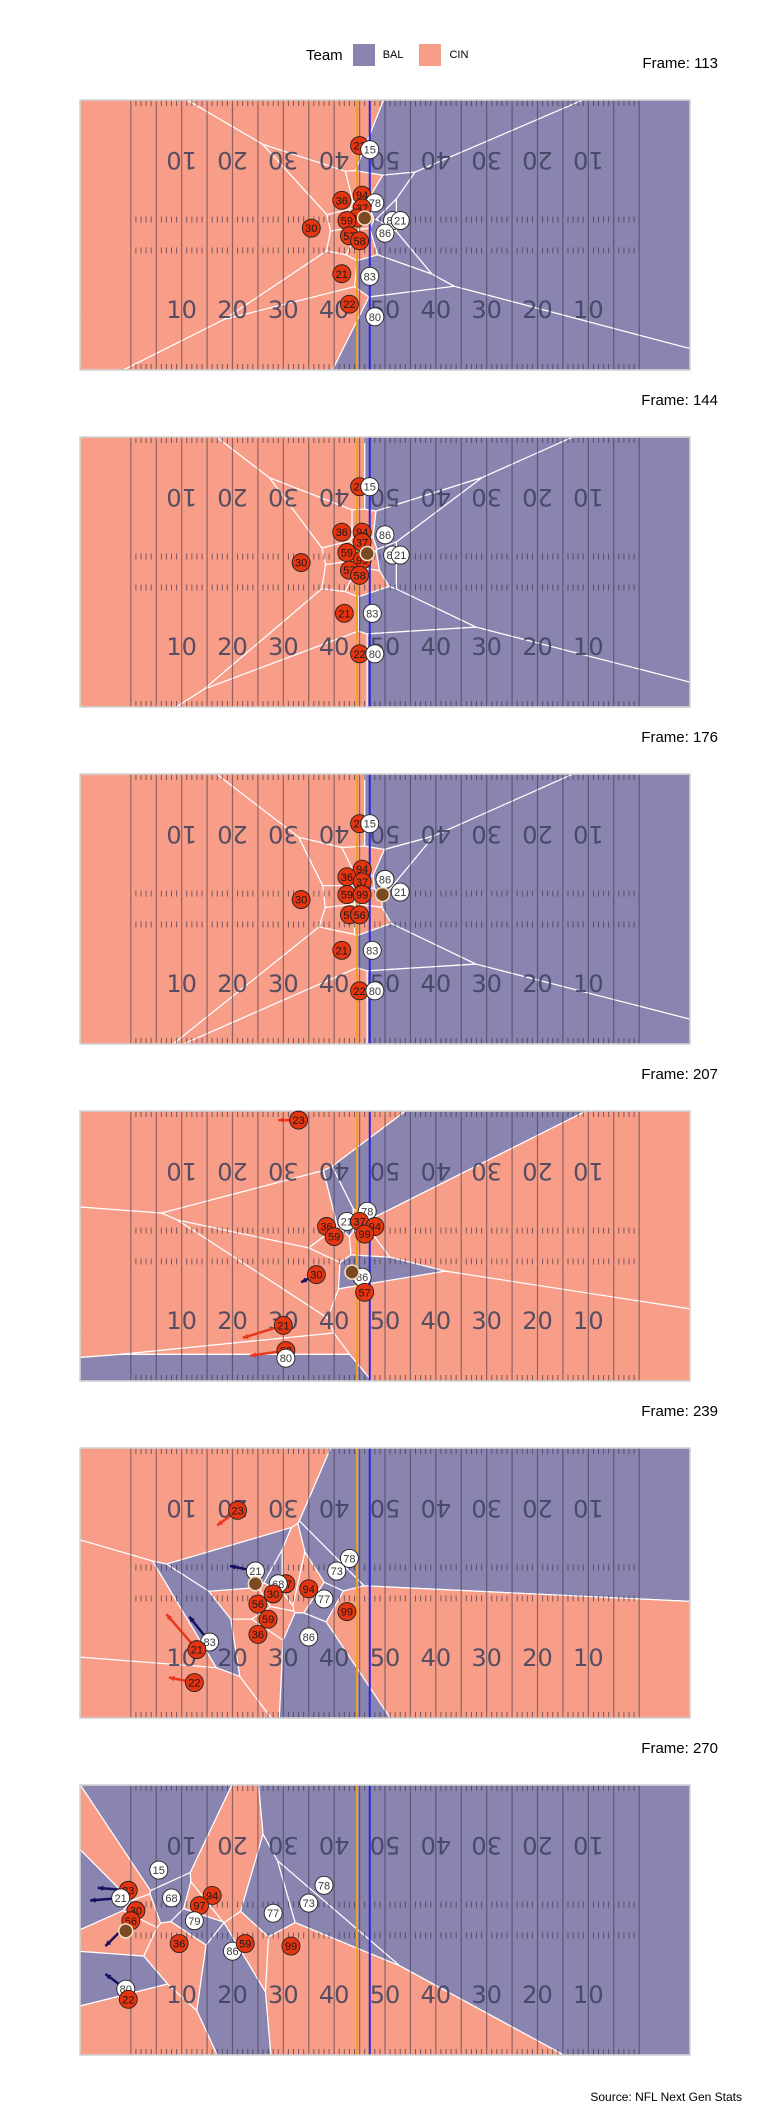  I want to click on player-marker: 86, so click(309, 1637).